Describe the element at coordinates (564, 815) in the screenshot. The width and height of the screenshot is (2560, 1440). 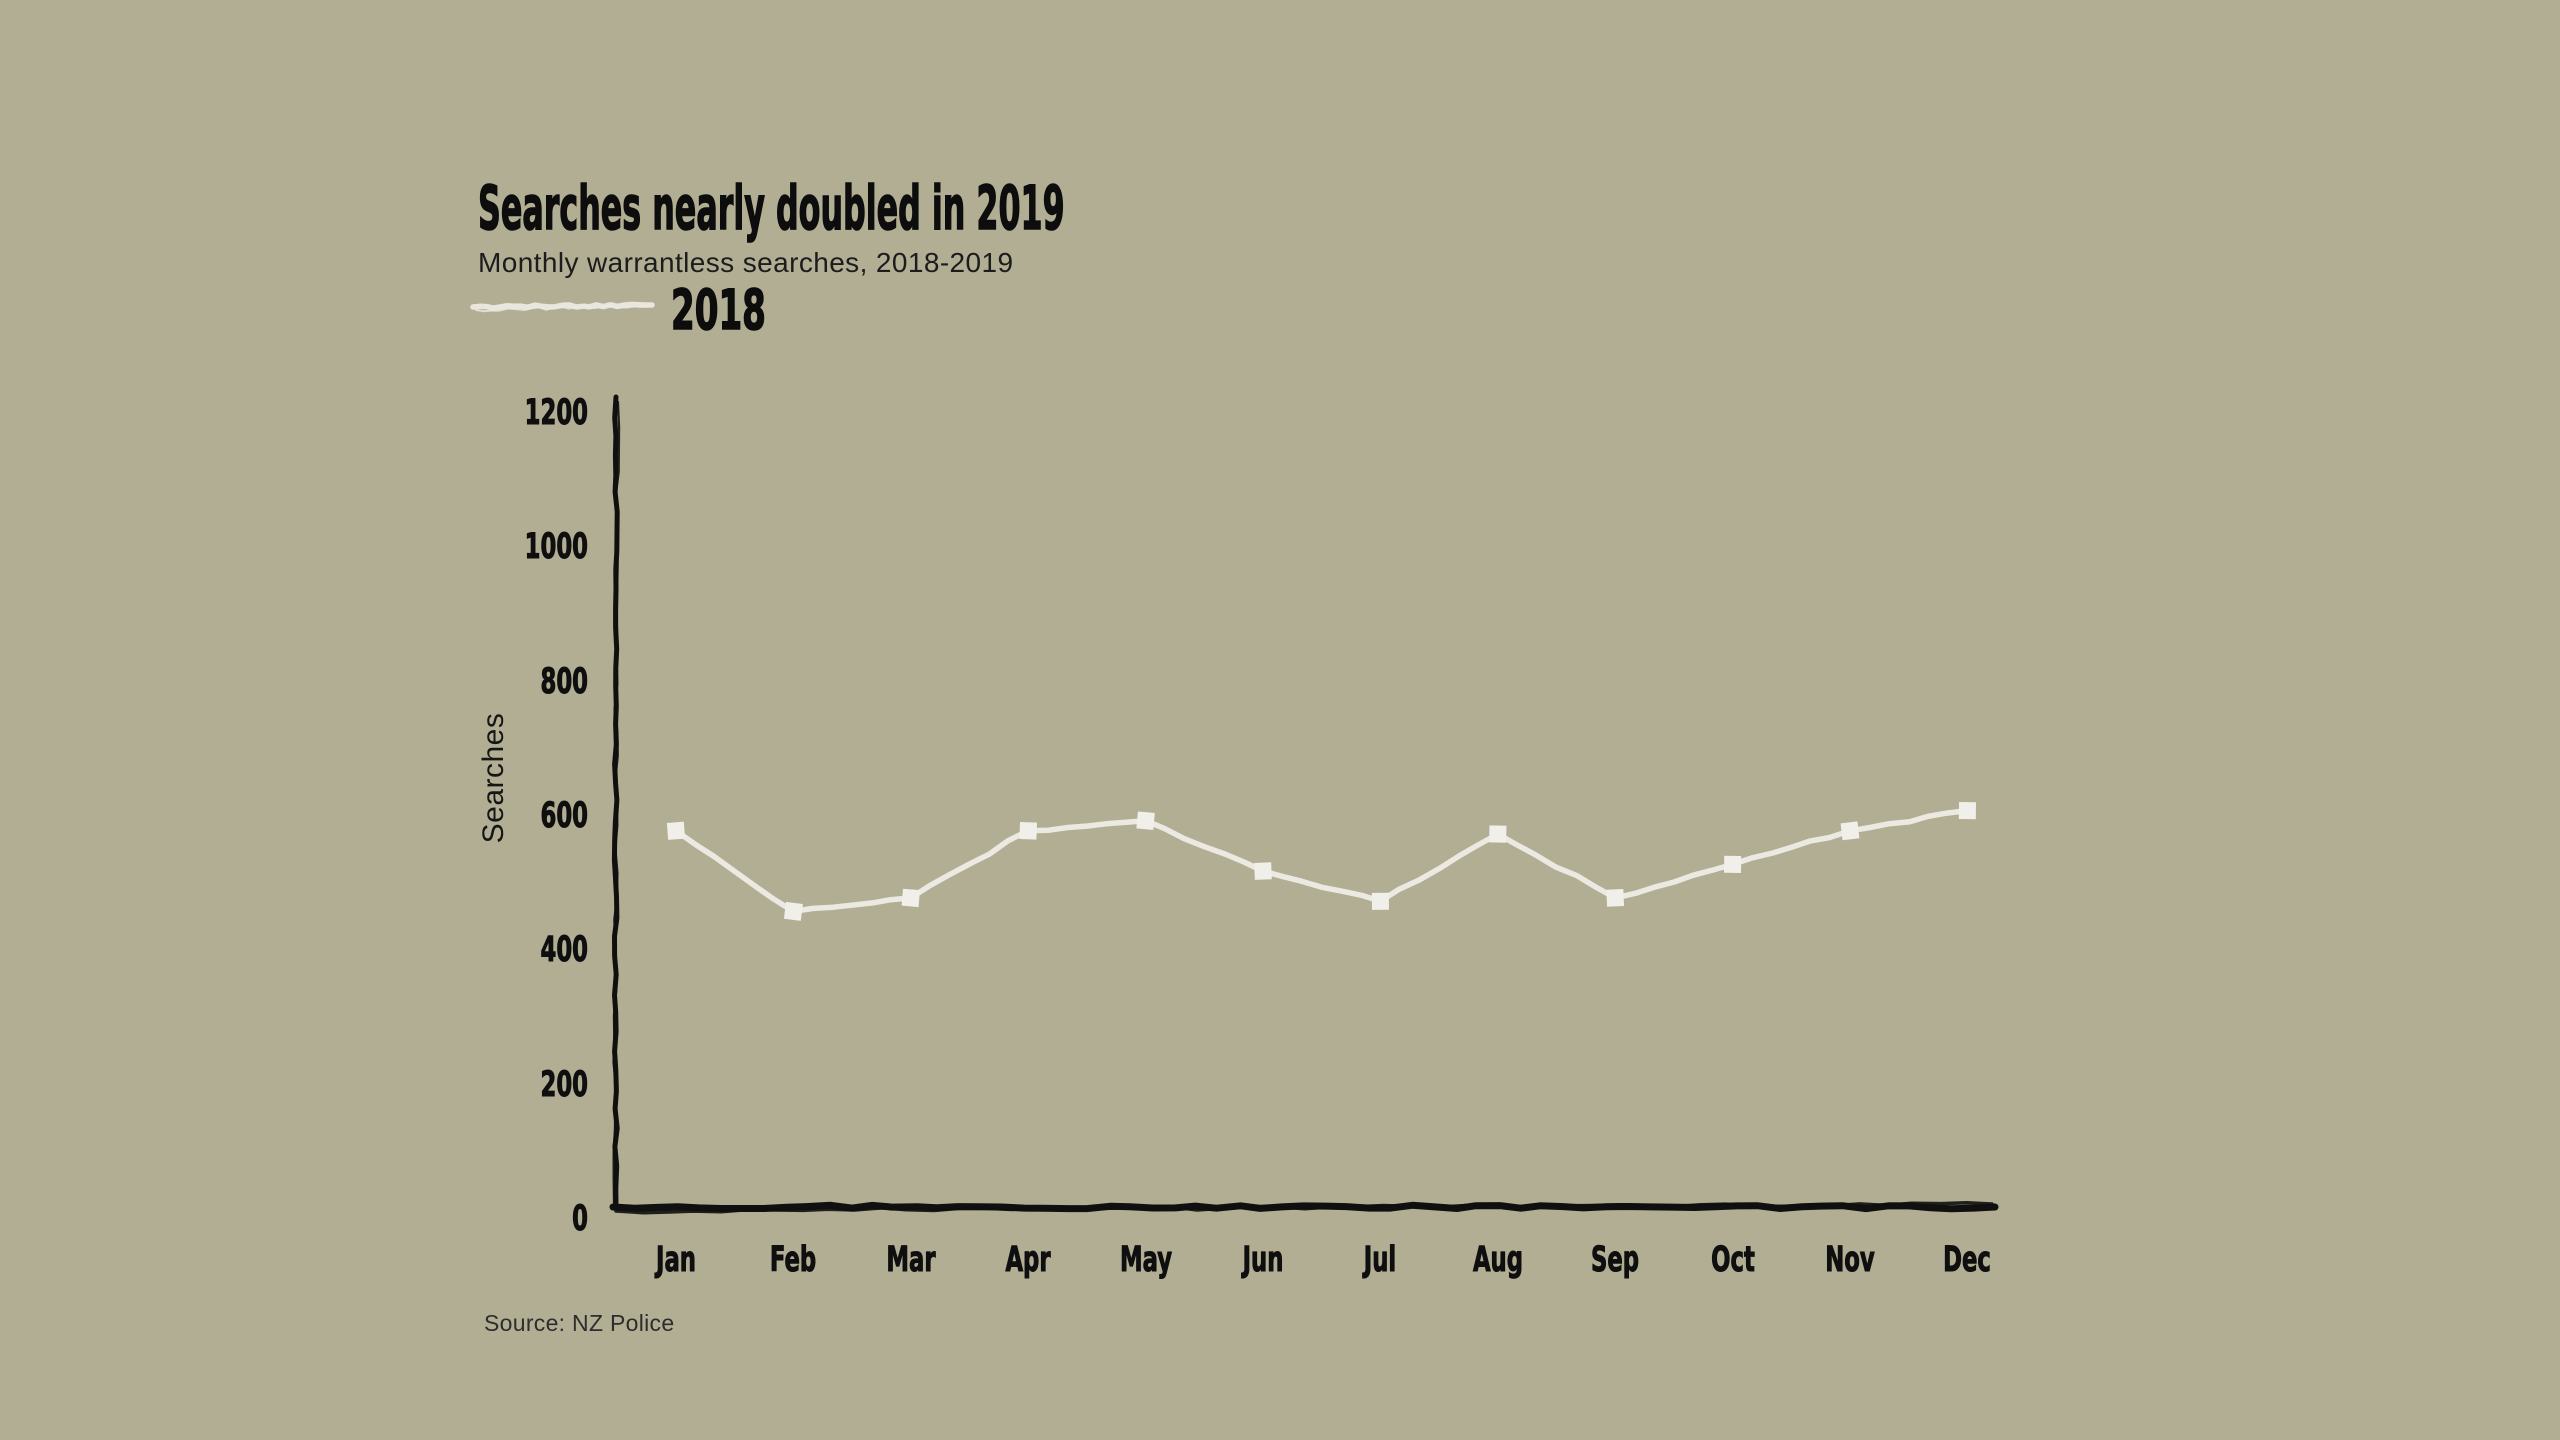
I see `y-tick-label-600: 600` at that location.